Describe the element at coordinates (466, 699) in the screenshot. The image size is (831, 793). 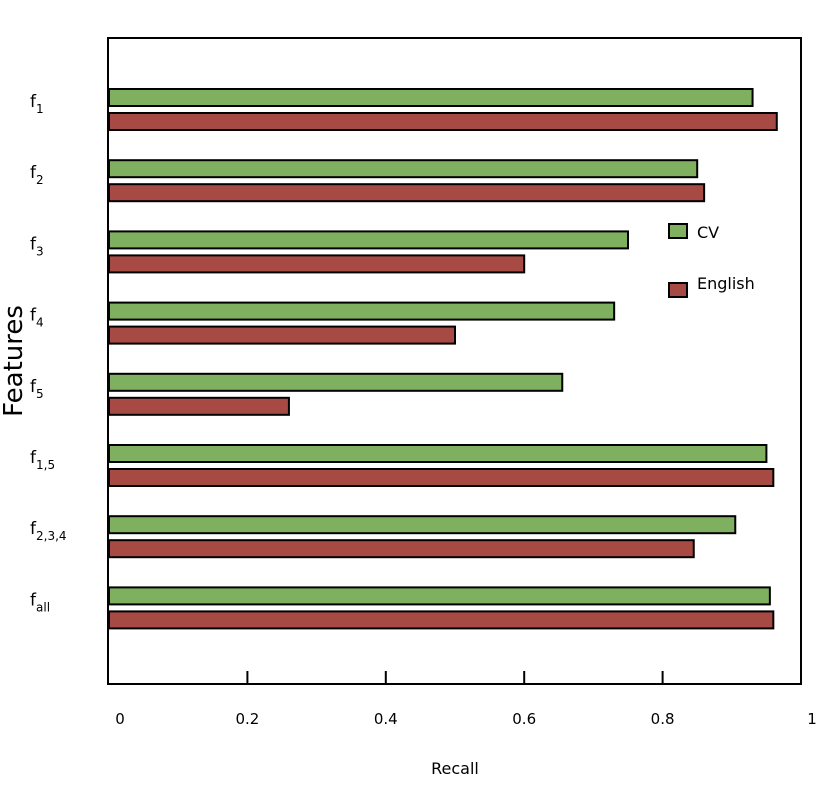
I see `x-axis-ticks: 0 0.2 0.4 0.6 0.8 1` at that location.